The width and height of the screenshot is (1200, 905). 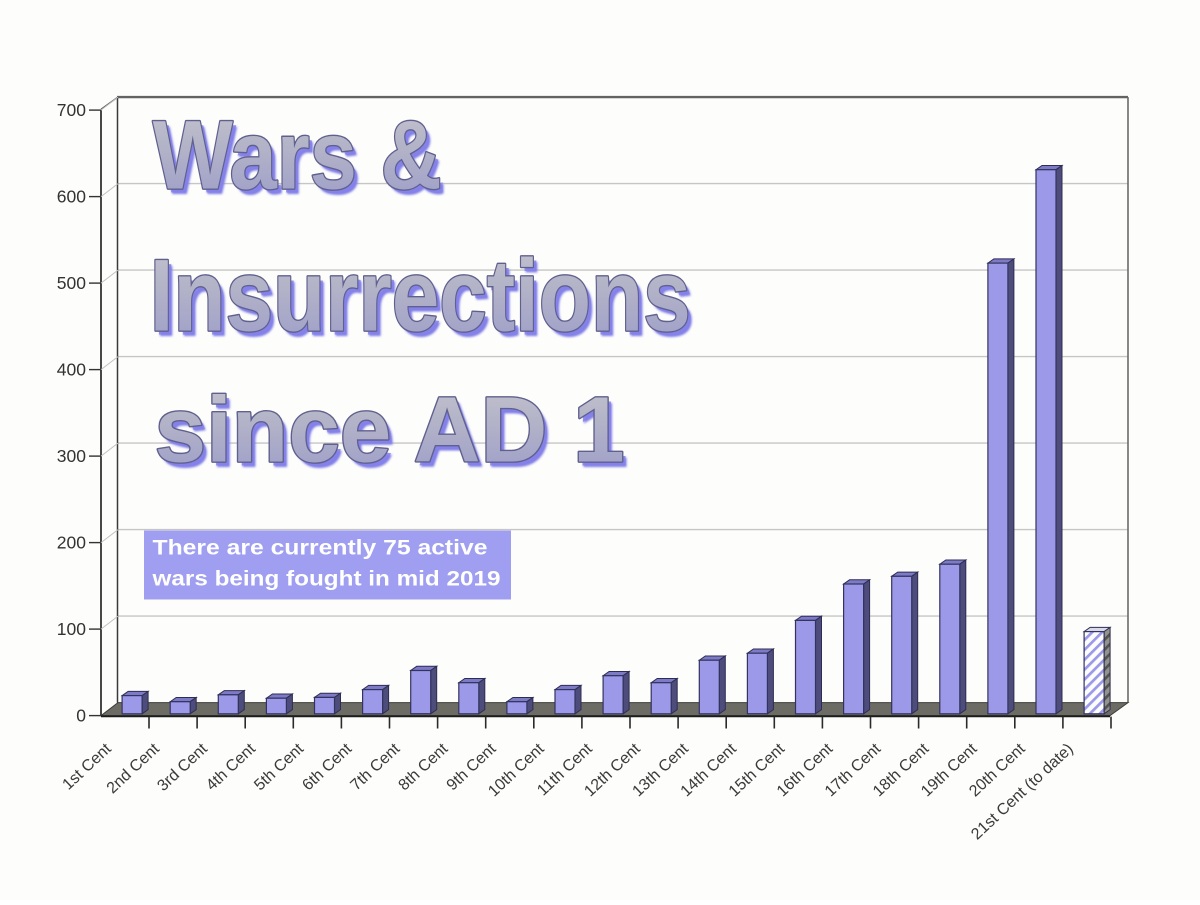 What do you see at coordinates (71, 197) in the screenshot?
I see `svg-text: 600` at bounding box center [71, 197].